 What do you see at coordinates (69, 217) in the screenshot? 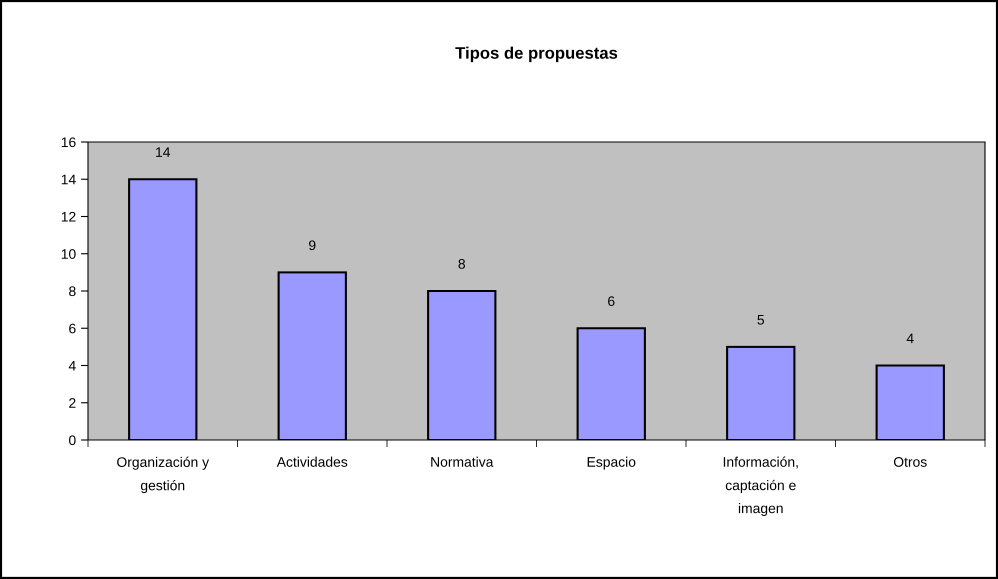
I see `y-tick-label: 12` at bounding box center [69, 217].